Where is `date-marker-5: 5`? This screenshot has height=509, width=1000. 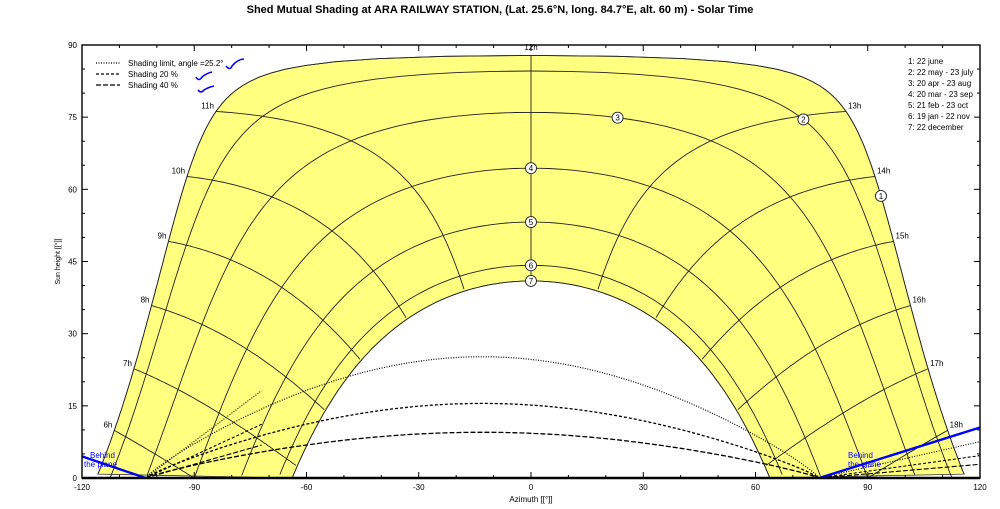 date-marker-5: 5 is located at coordinates (531, 222).